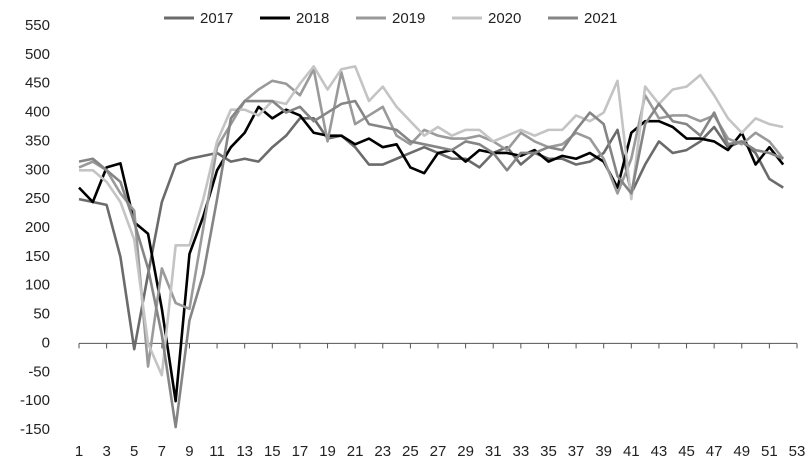 The height and width of the screenshot is (472, 809). Describe the element at coordinates (39, 371) in the screenshot. I see `y-tick-label: -50` at that location.